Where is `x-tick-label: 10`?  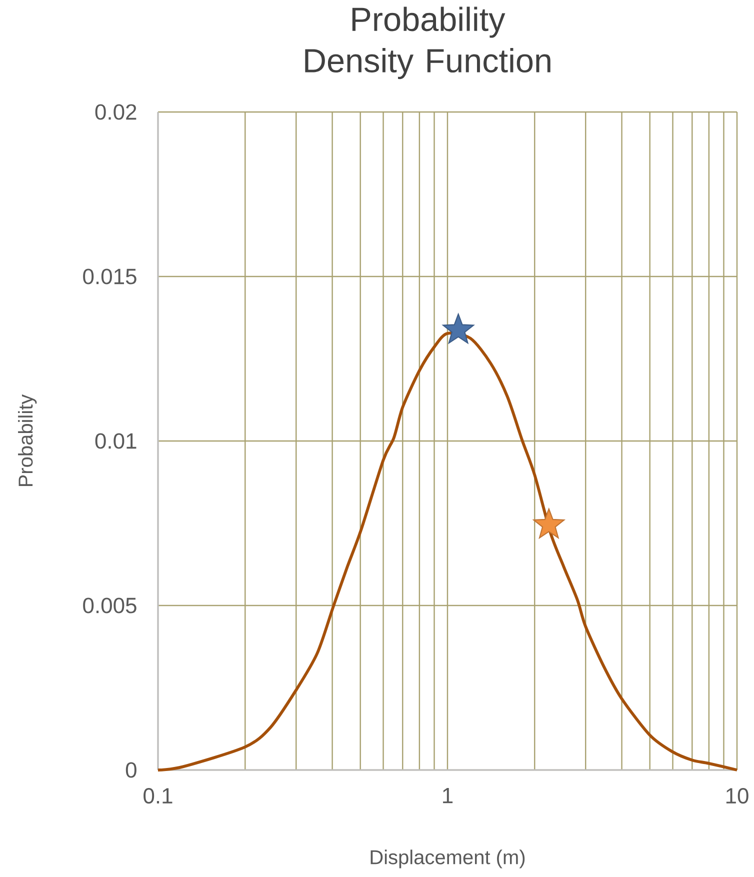
x-tick-label: 10 is located at coordinates (737, 796).